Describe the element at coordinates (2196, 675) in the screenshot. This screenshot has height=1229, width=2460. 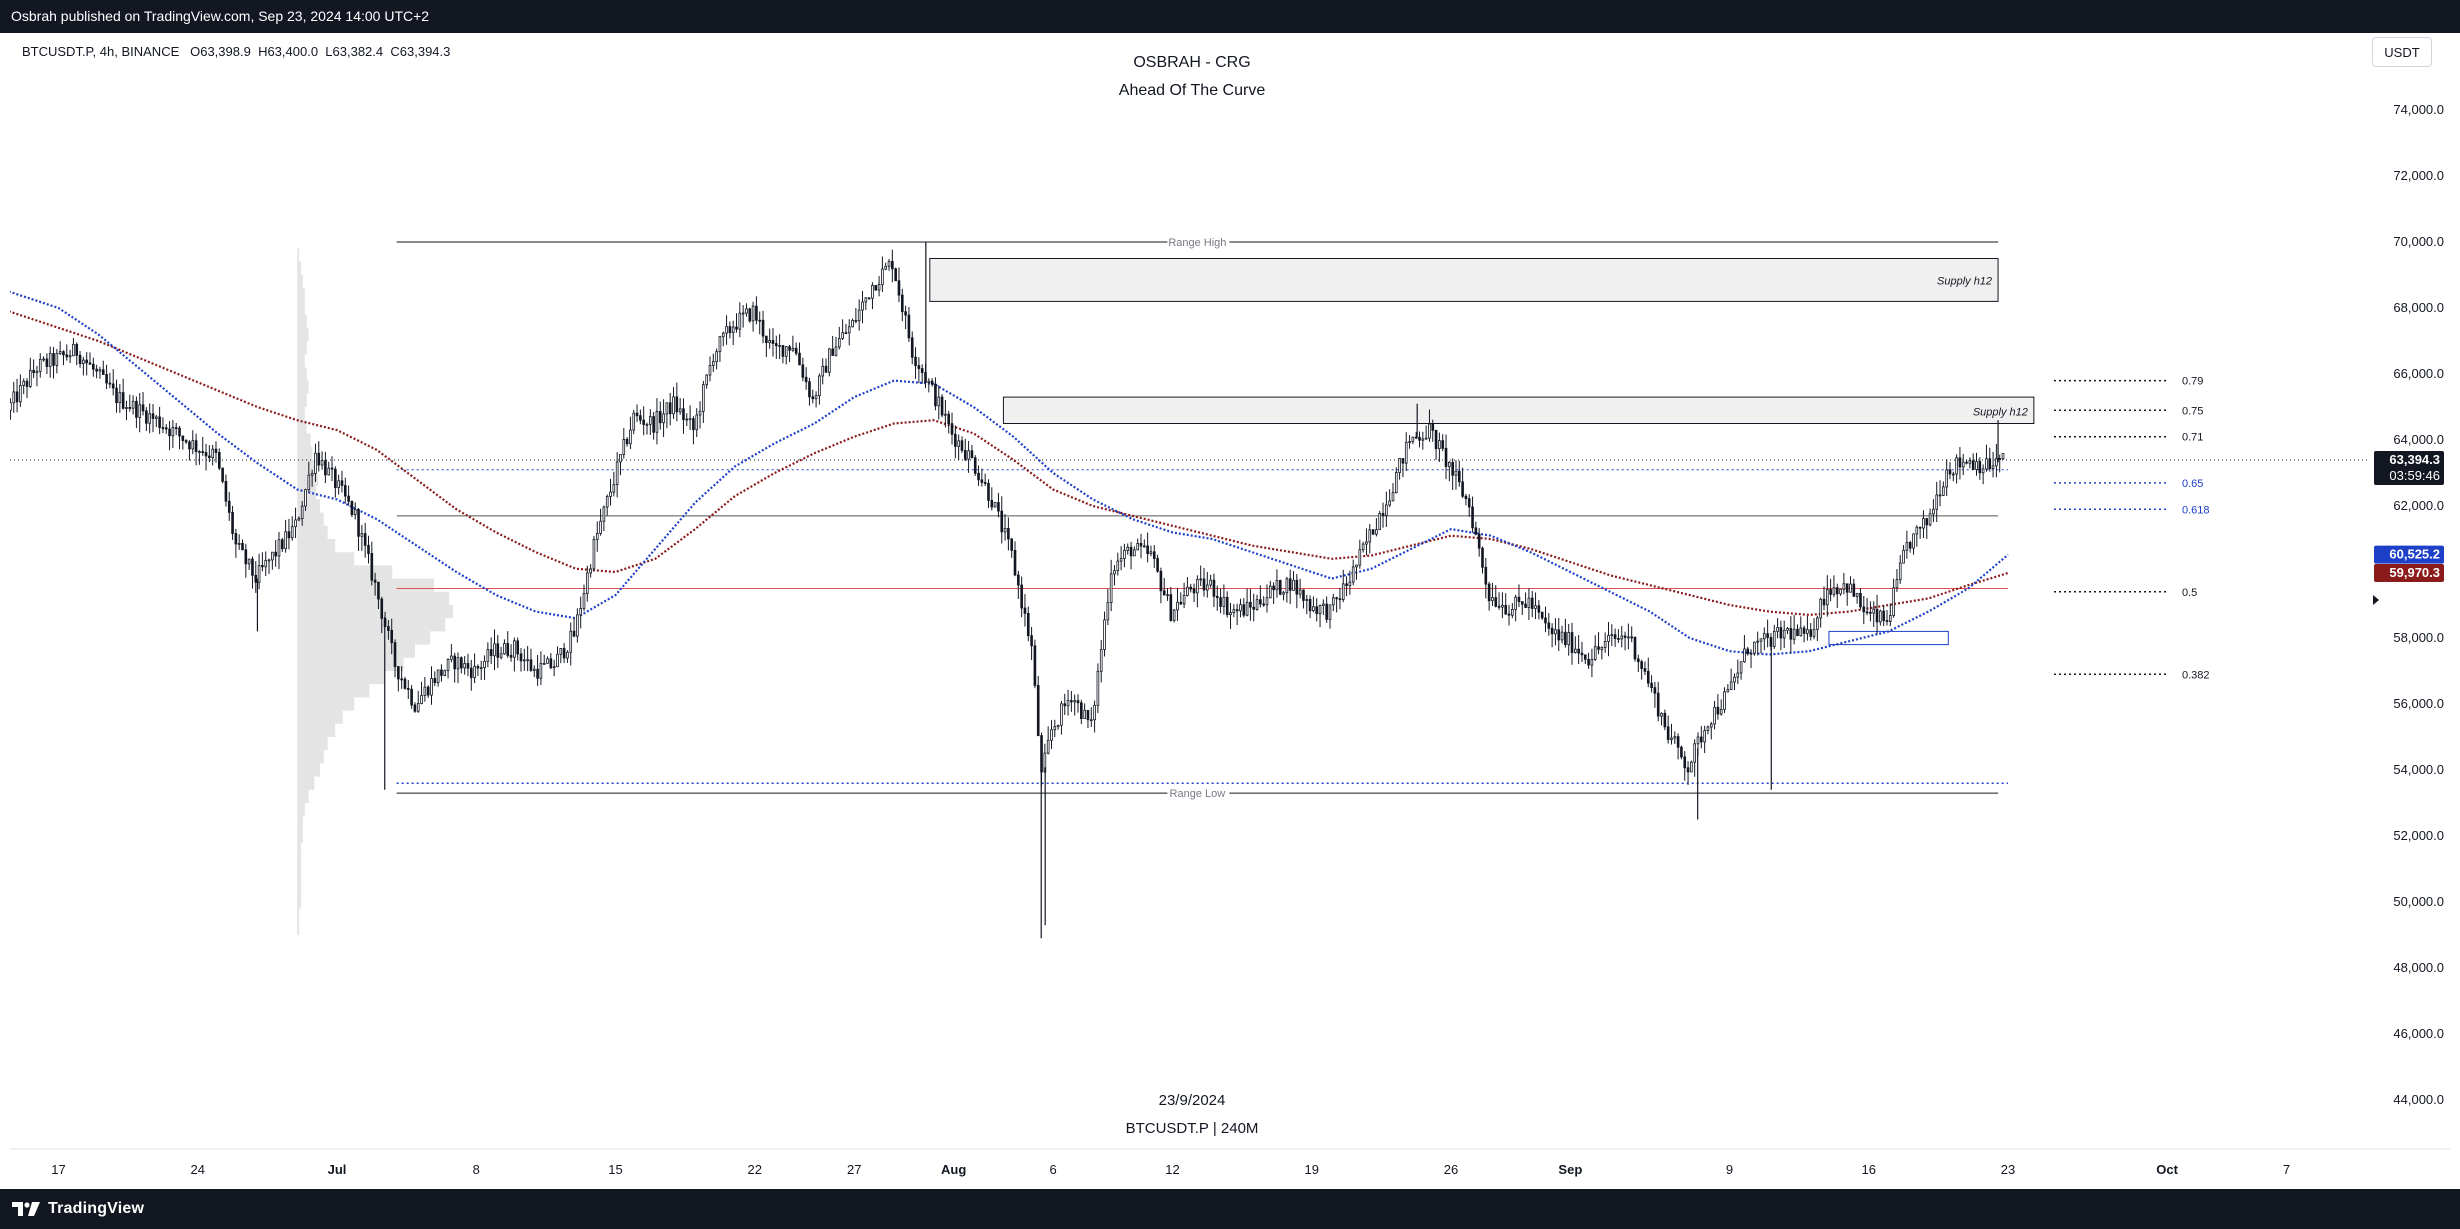
I see `fib-level-label: 0.382` at that location.